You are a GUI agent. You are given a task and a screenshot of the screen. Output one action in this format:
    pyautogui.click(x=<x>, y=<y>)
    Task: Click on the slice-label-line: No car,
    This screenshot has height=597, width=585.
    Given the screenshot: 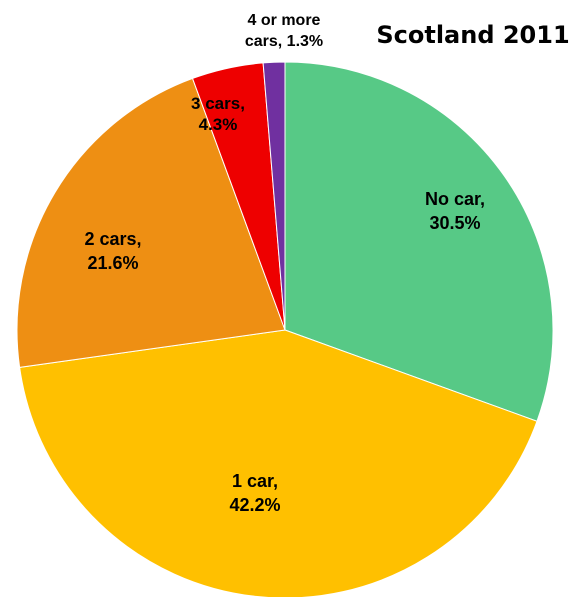 What is the action you would take?
    pyautogui.click(x=455, y=199)
    